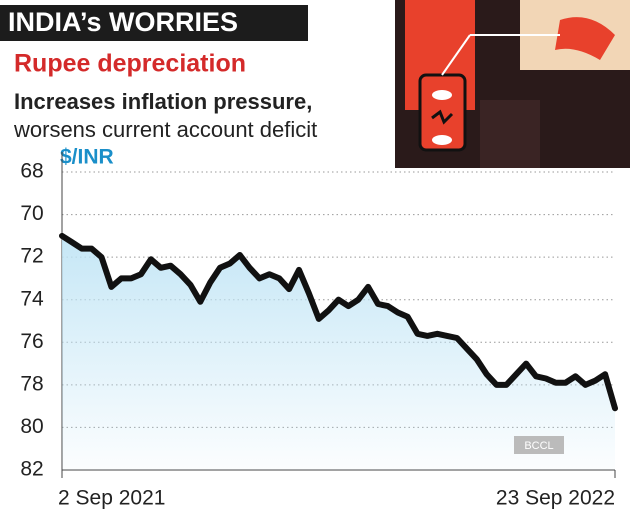  Describe the element at coordinates (32, 298) in the screenshot. I see `y-tick-label: 74` at that location.